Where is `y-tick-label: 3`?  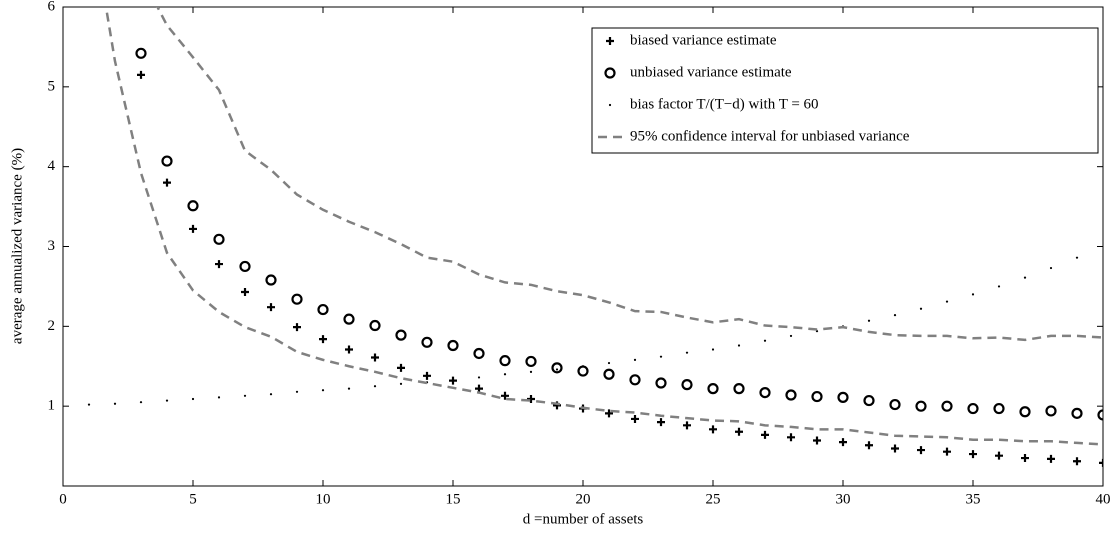 y-tick-label: 3 is located at coordinates (52, 246).